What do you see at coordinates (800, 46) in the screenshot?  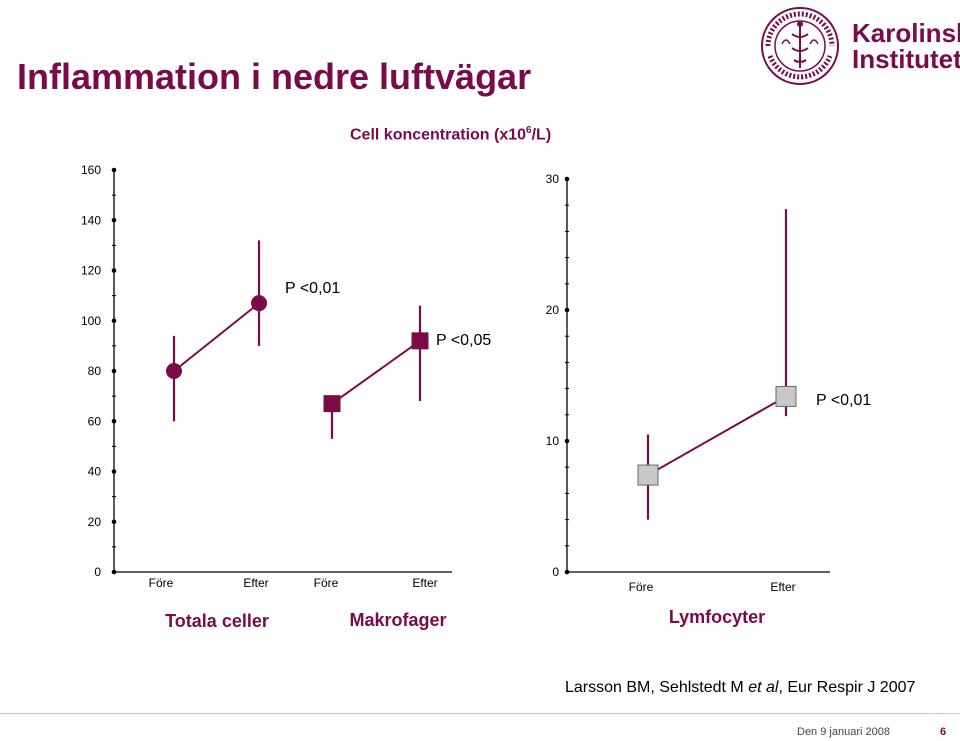 I see `ki-seal-icon` at bounding box center [800, 46].